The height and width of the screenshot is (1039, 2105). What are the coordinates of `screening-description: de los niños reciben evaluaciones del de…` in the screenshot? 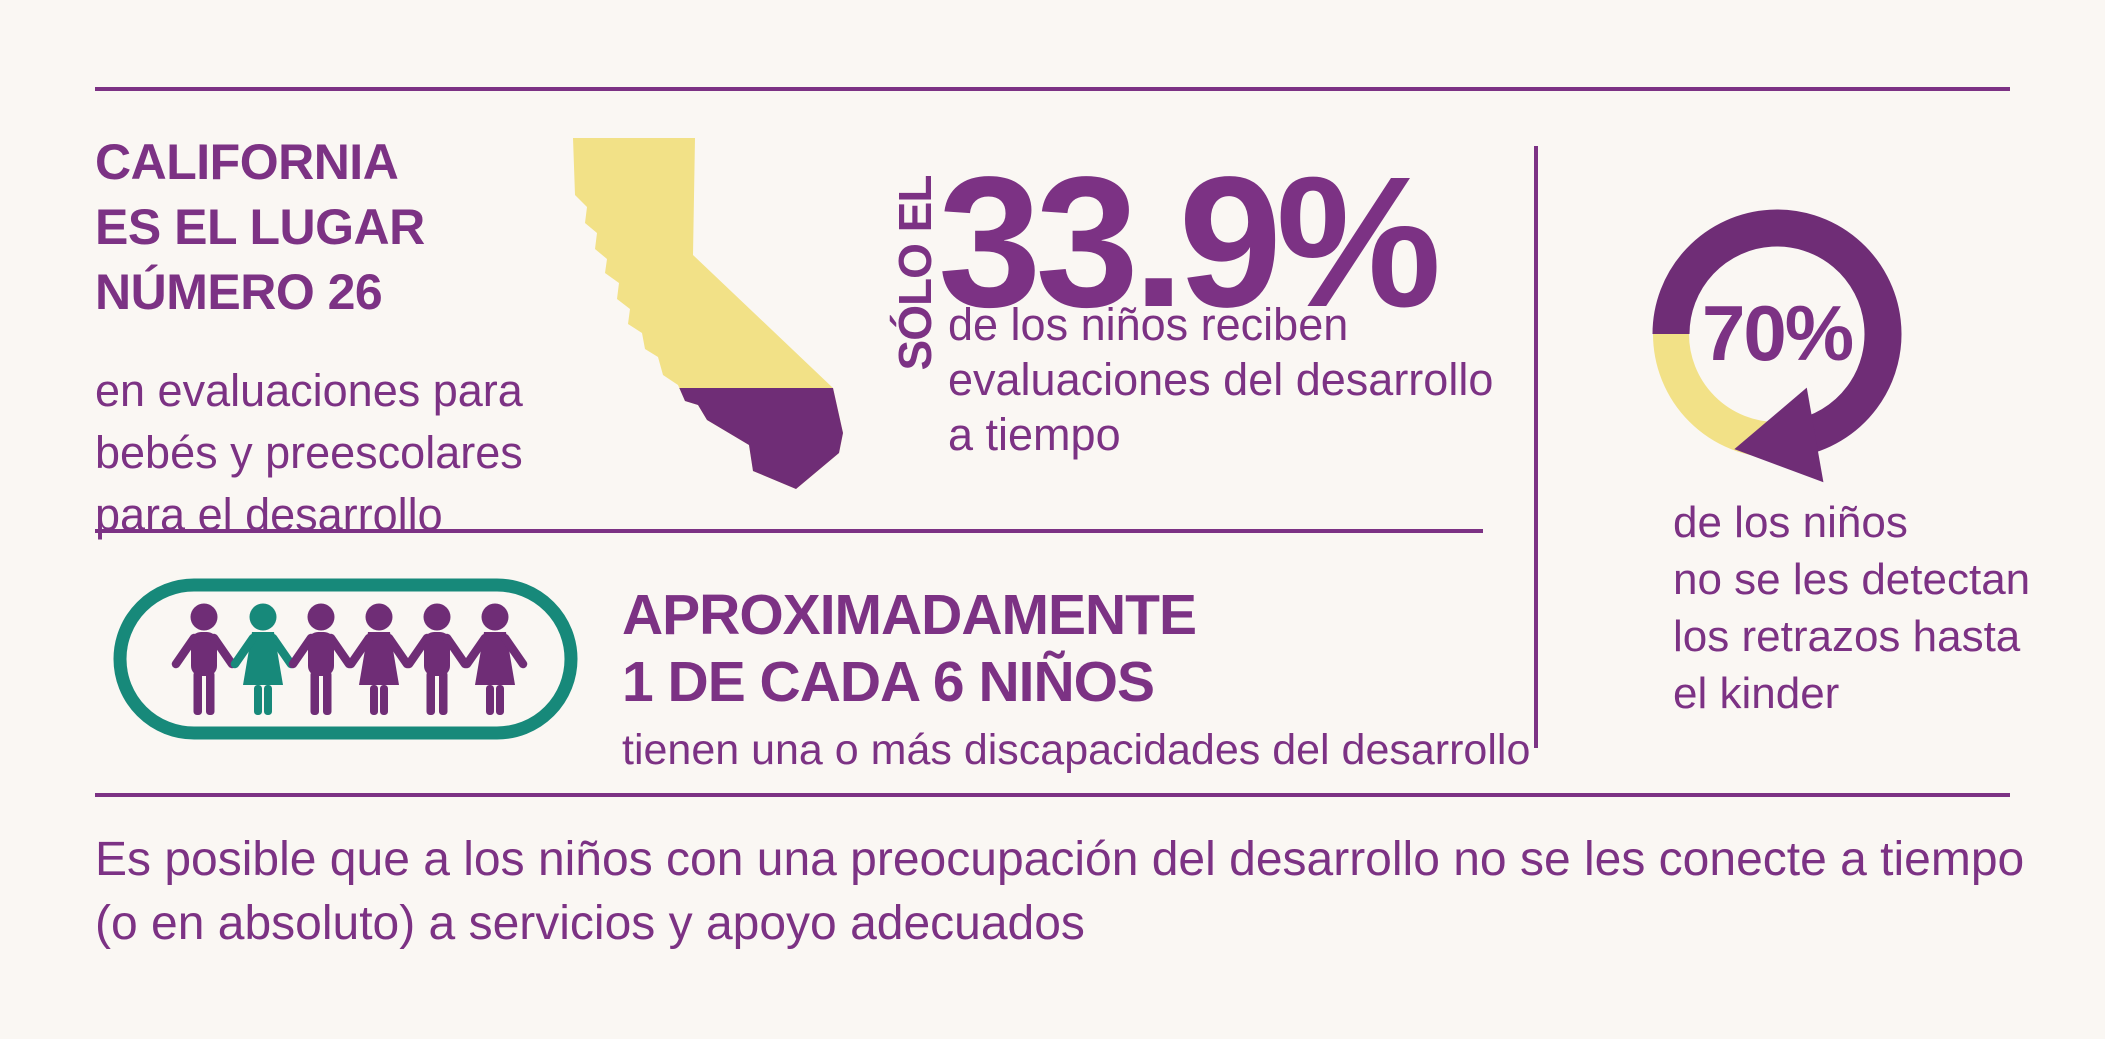 It's located at (1220, 379).